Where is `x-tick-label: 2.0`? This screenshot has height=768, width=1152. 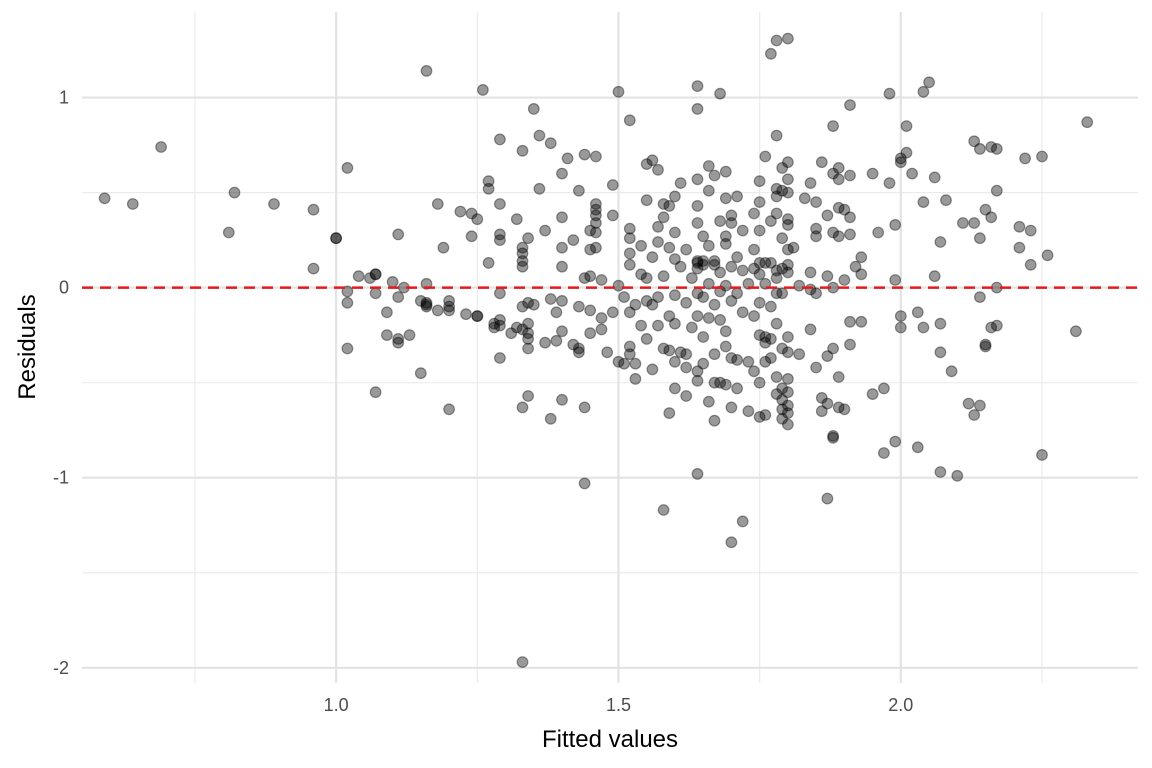 x-tick-label: 2.0 is located at coordinates (900, 705).